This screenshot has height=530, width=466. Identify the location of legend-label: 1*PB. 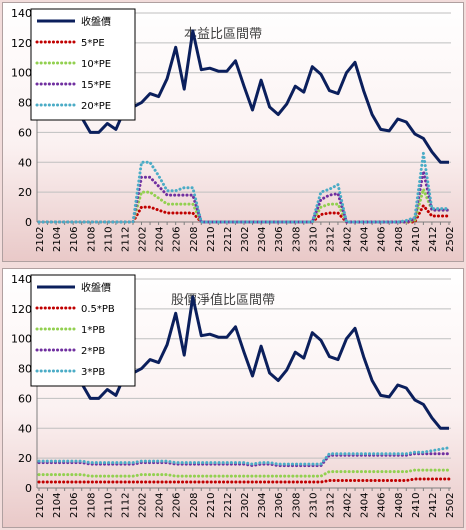
(93, 330).